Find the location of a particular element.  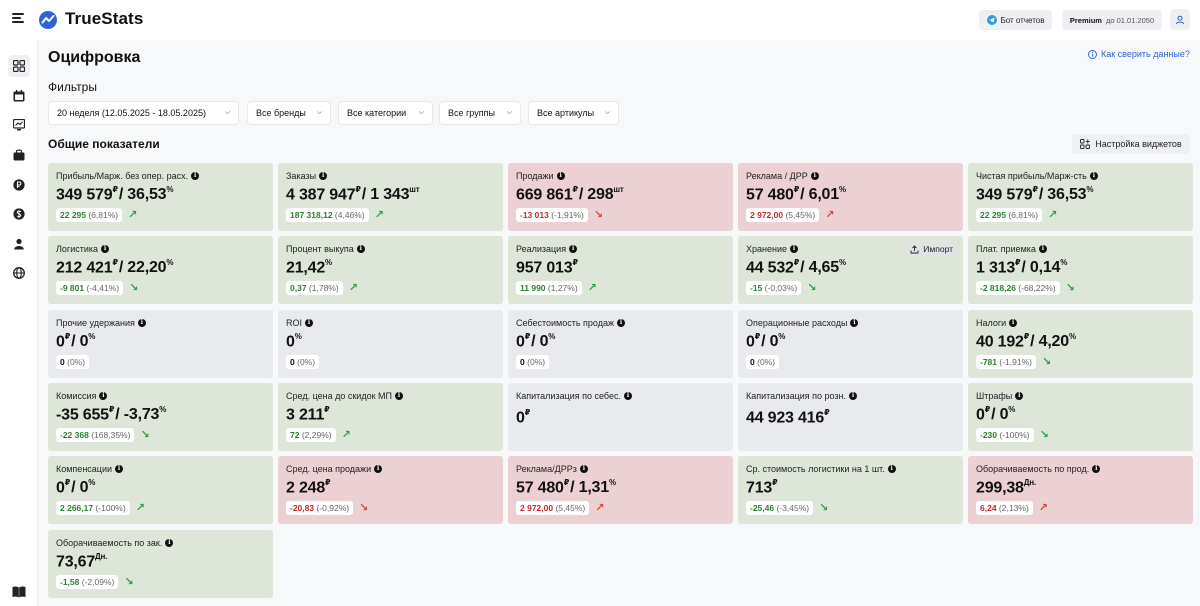

delta-percent: (168,35%) is located at coordinates (111, 435).